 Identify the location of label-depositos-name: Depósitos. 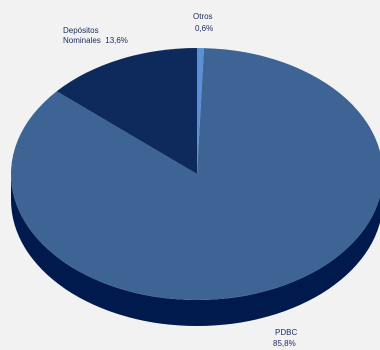
(81, 30).